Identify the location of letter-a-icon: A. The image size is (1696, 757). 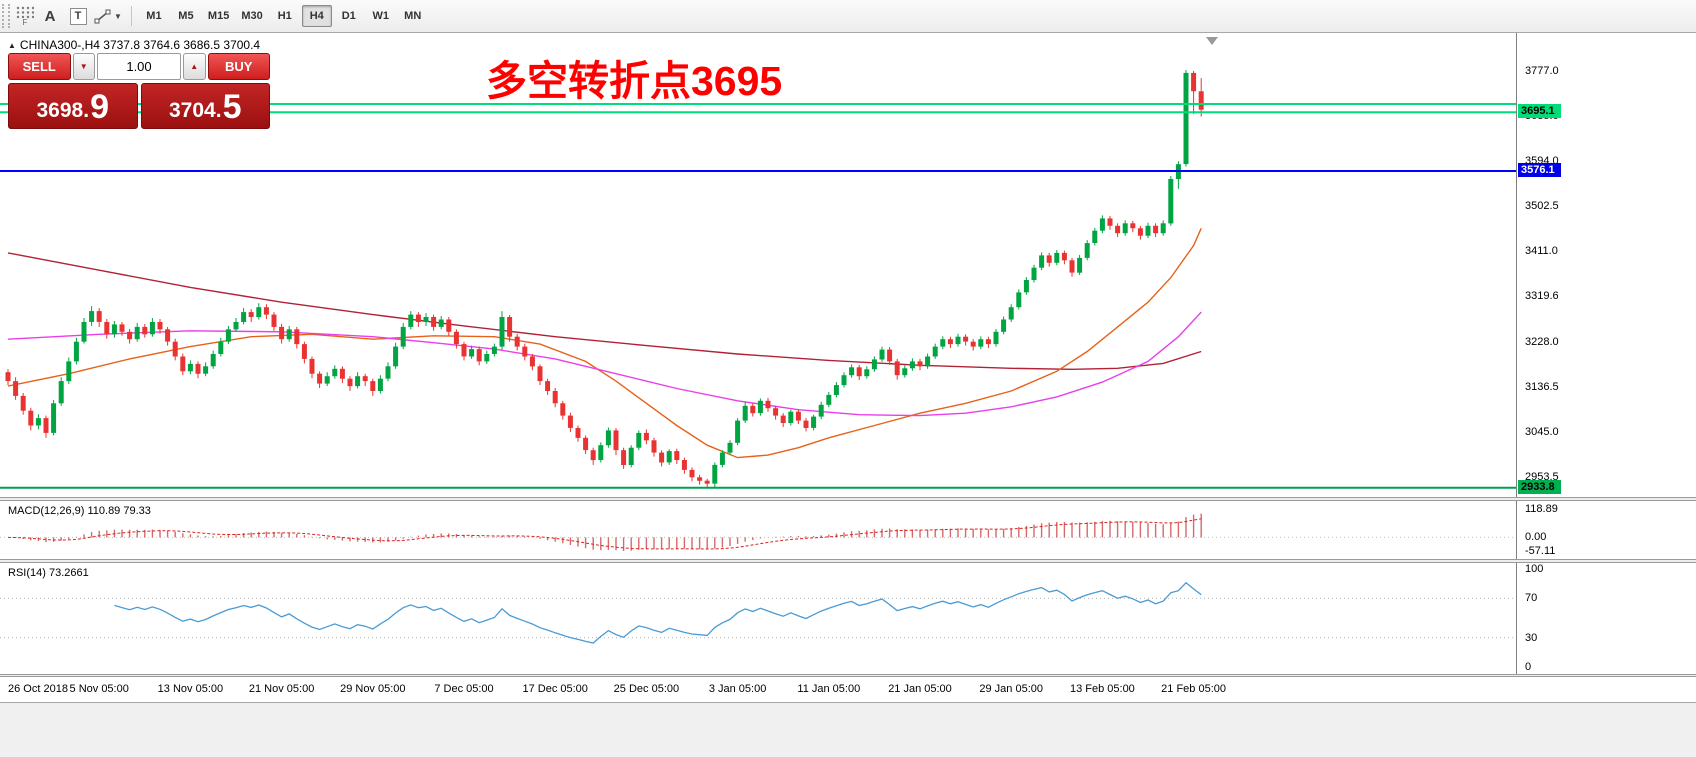
(50, 16).